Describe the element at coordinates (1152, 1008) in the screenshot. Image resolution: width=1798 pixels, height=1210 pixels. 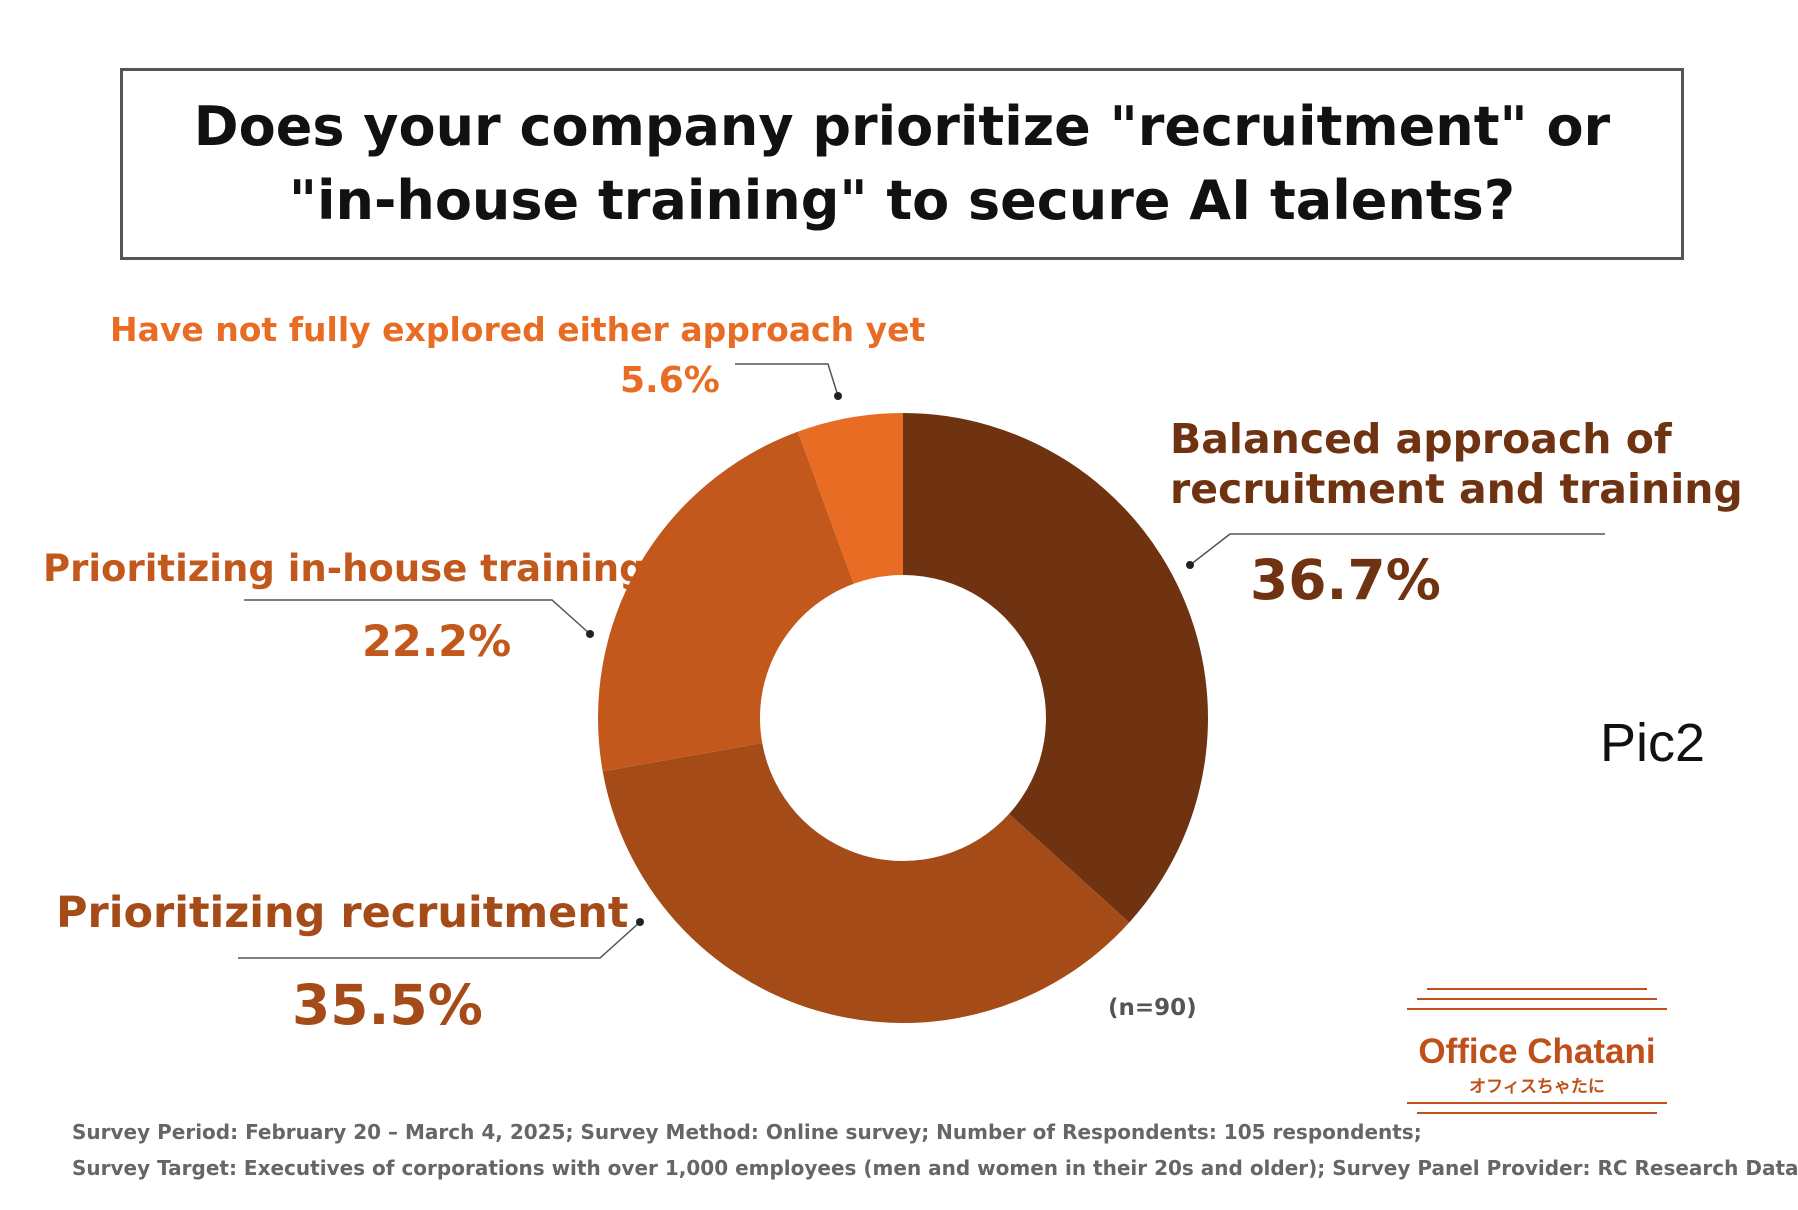
I see `sample-size-note: (n=90)` at that location.